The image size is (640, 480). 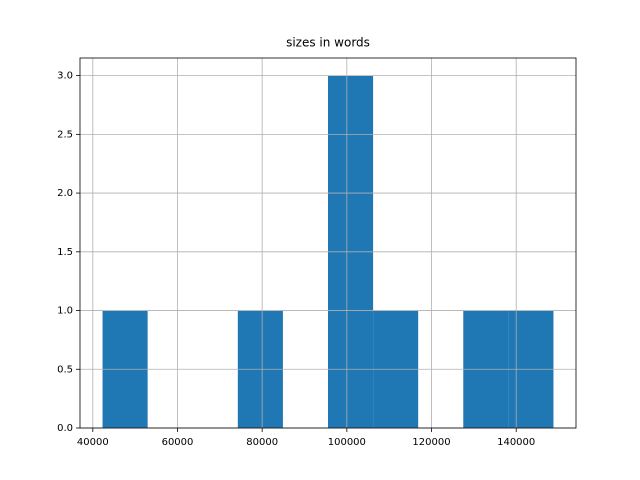 What do you see at coordinates (65, 252) in the screenshot?
I see `y-tick-label: 1.5` at bounding box center [65, 252].